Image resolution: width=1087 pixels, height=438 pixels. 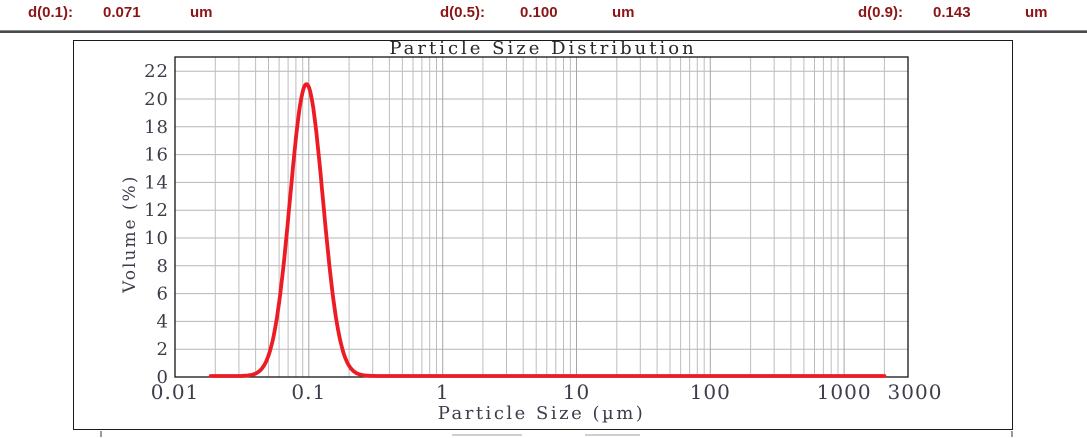 I want to click on svg-text: 4, so click(x=163, y=321).